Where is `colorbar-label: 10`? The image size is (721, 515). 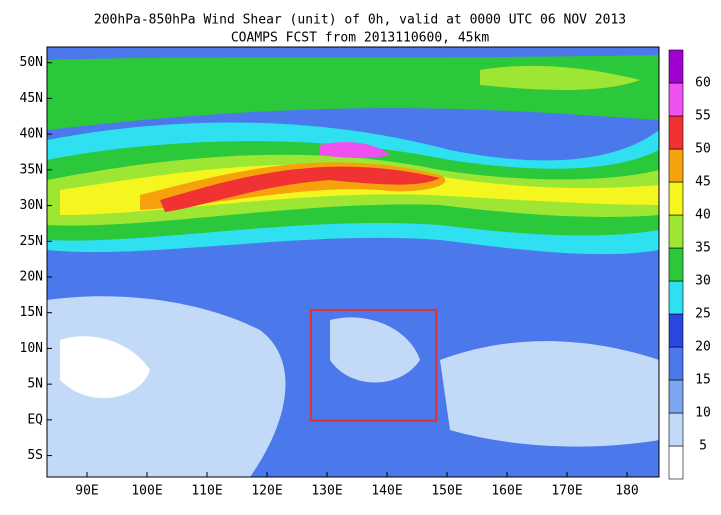 colorbar-label: 10 is located at coordinates (703, 413).